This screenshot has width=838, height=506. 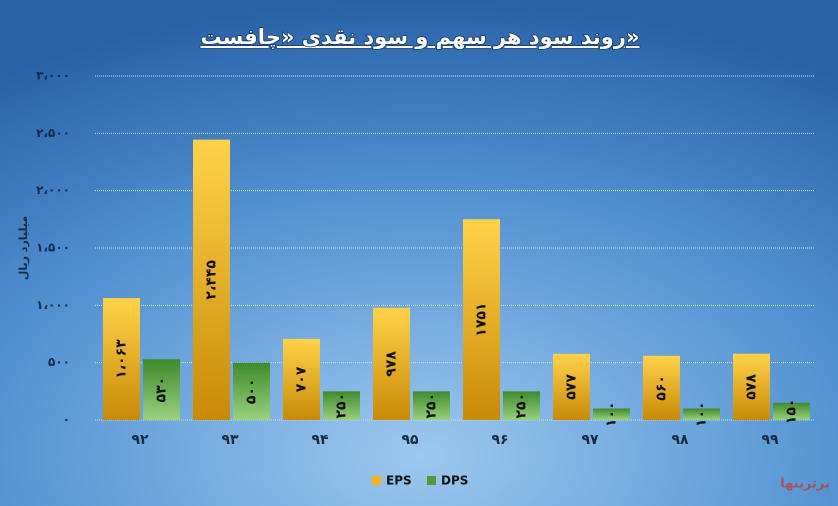 I want to click on value-label: ۵۷۸, so click(x=752, y=387).